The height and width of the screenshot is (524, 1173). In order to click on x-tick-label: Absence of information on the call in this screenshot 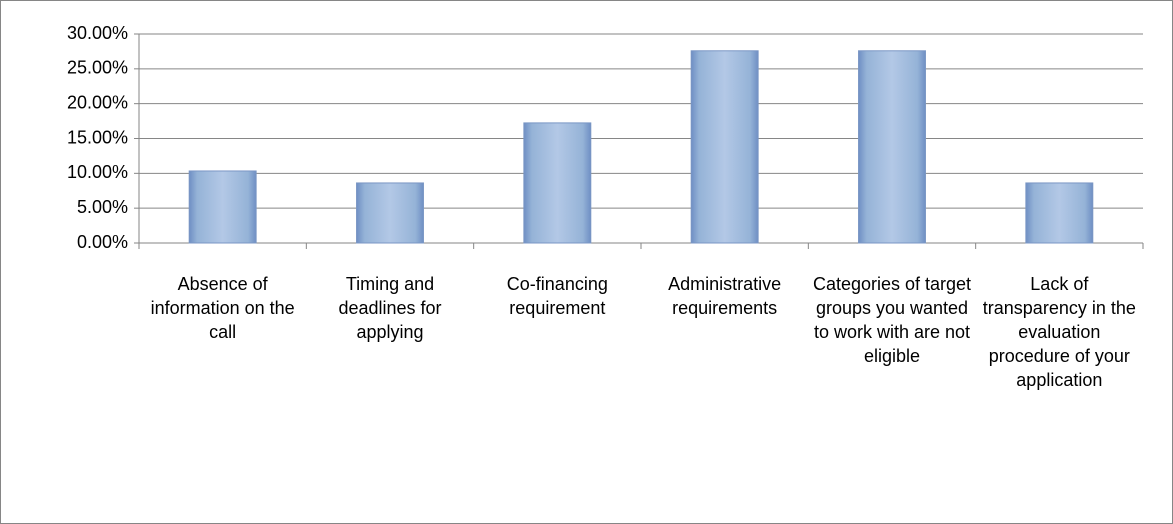, I will do `click(222, 308)`.